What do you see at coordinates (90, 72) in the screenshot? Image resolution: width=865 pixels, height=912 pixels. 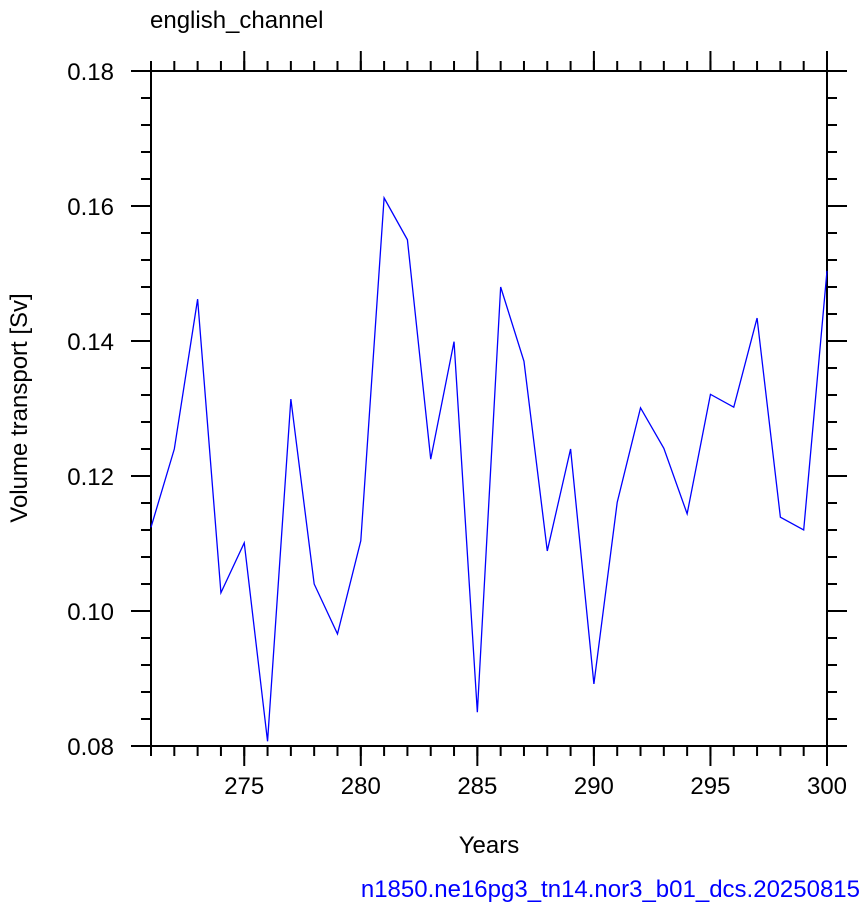 I see `y-tick-label: 0.18` at bounding box center [90, 72].